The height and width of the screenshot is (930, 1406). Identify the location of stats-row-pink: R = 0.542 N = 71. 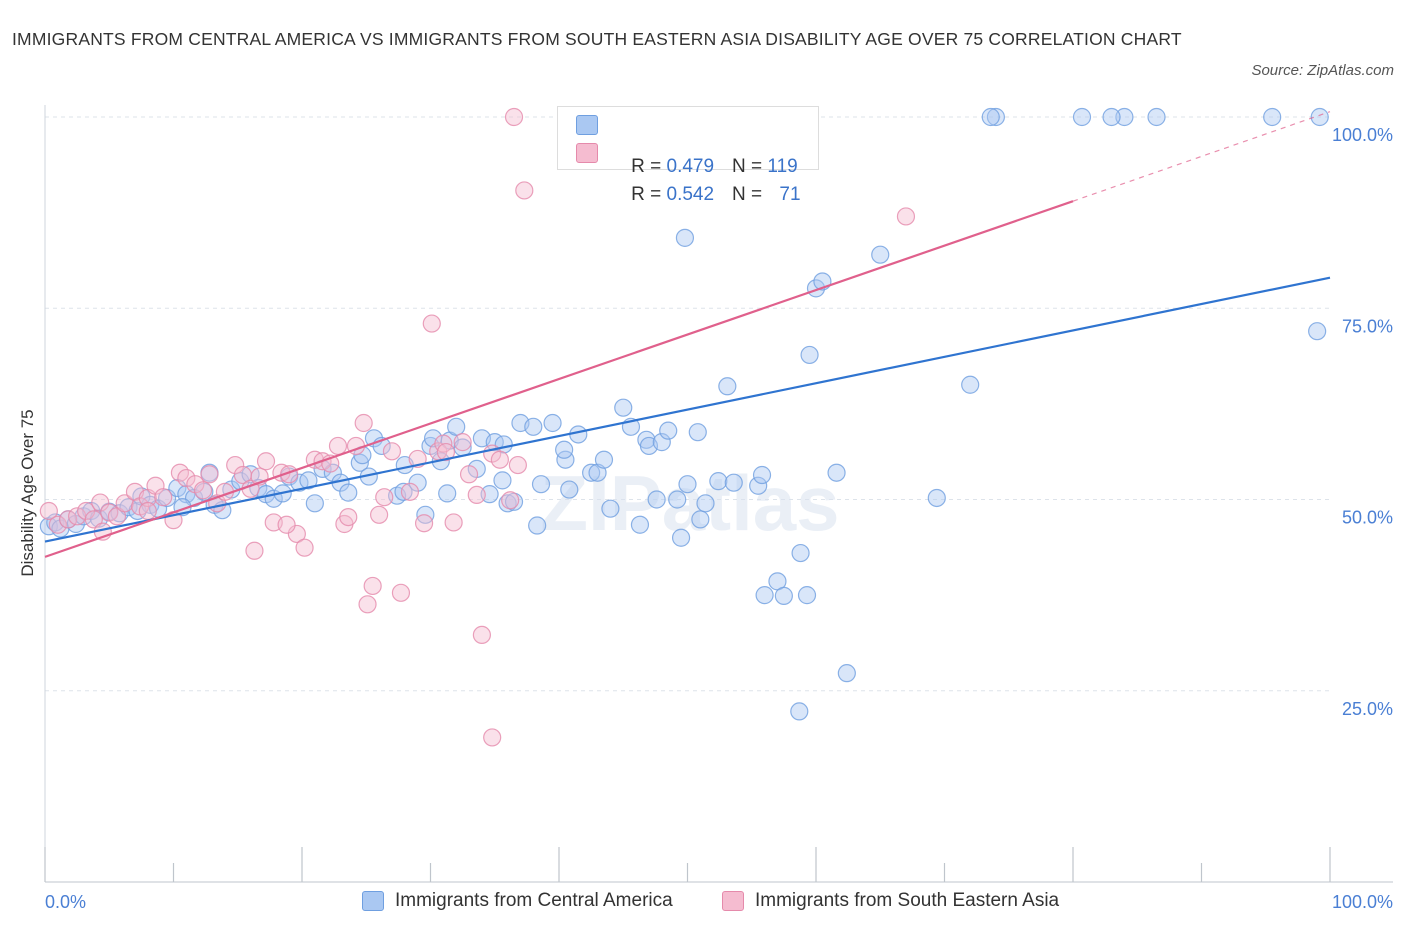
(688, 172).